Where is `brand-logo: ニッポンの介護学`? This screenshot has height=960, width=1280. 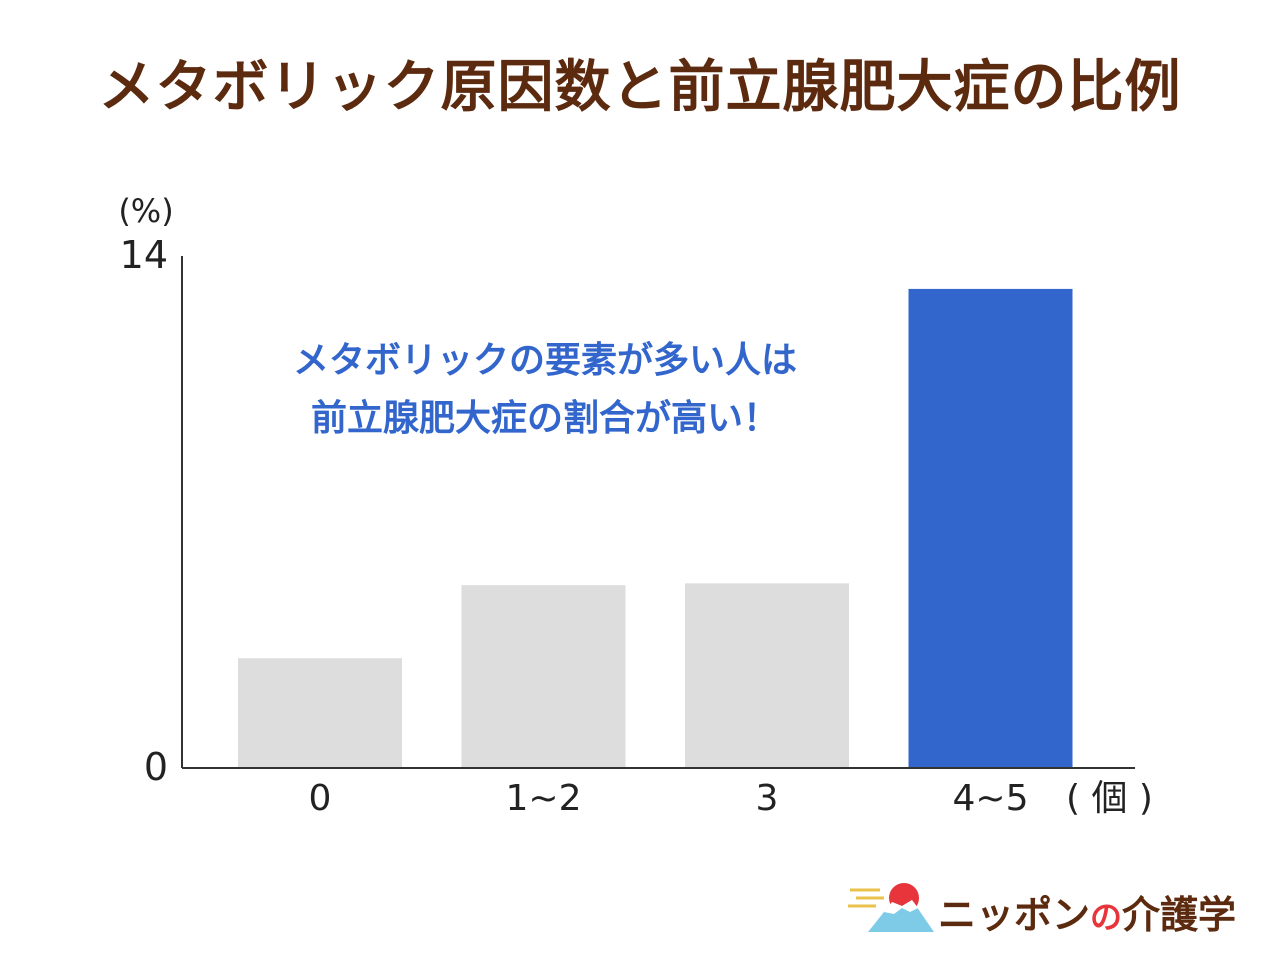
brand-logo: ニッポンの介護学 is located at coordinates (1051, 906).